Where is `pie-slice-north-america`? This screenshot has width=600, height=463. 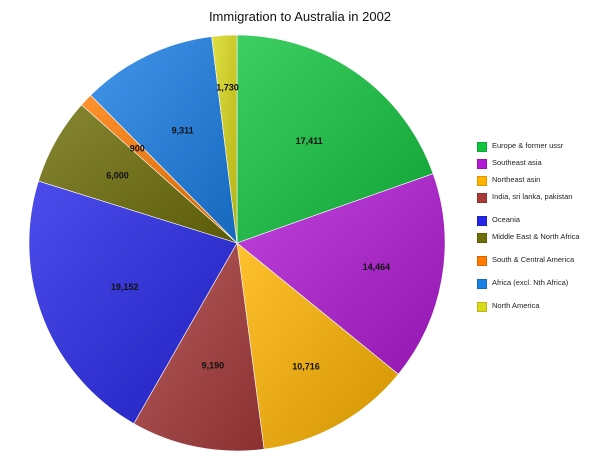
pie-slice-north-america is located at coordinates (224, 139).